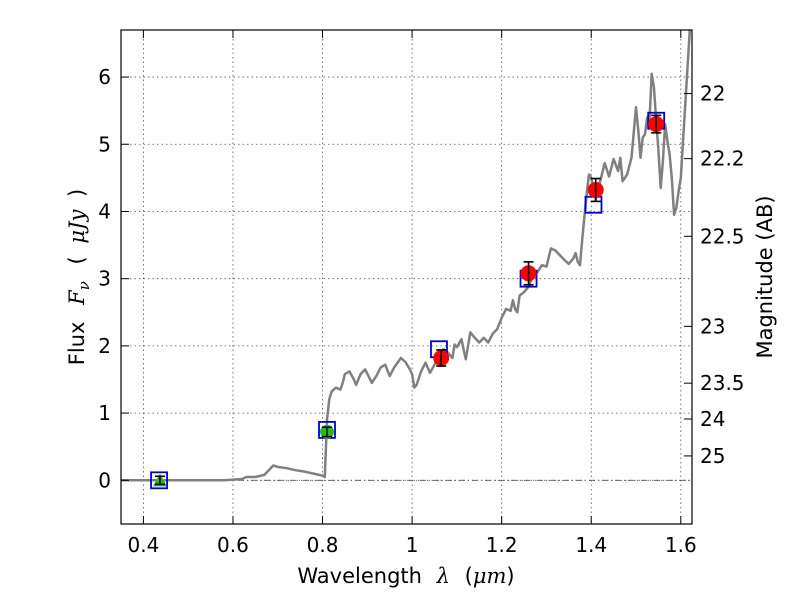  Describe the element at coordinates (405, 576) in the screenshot. I see `x-axis-label: Wavelength λ (μm)` at that location.